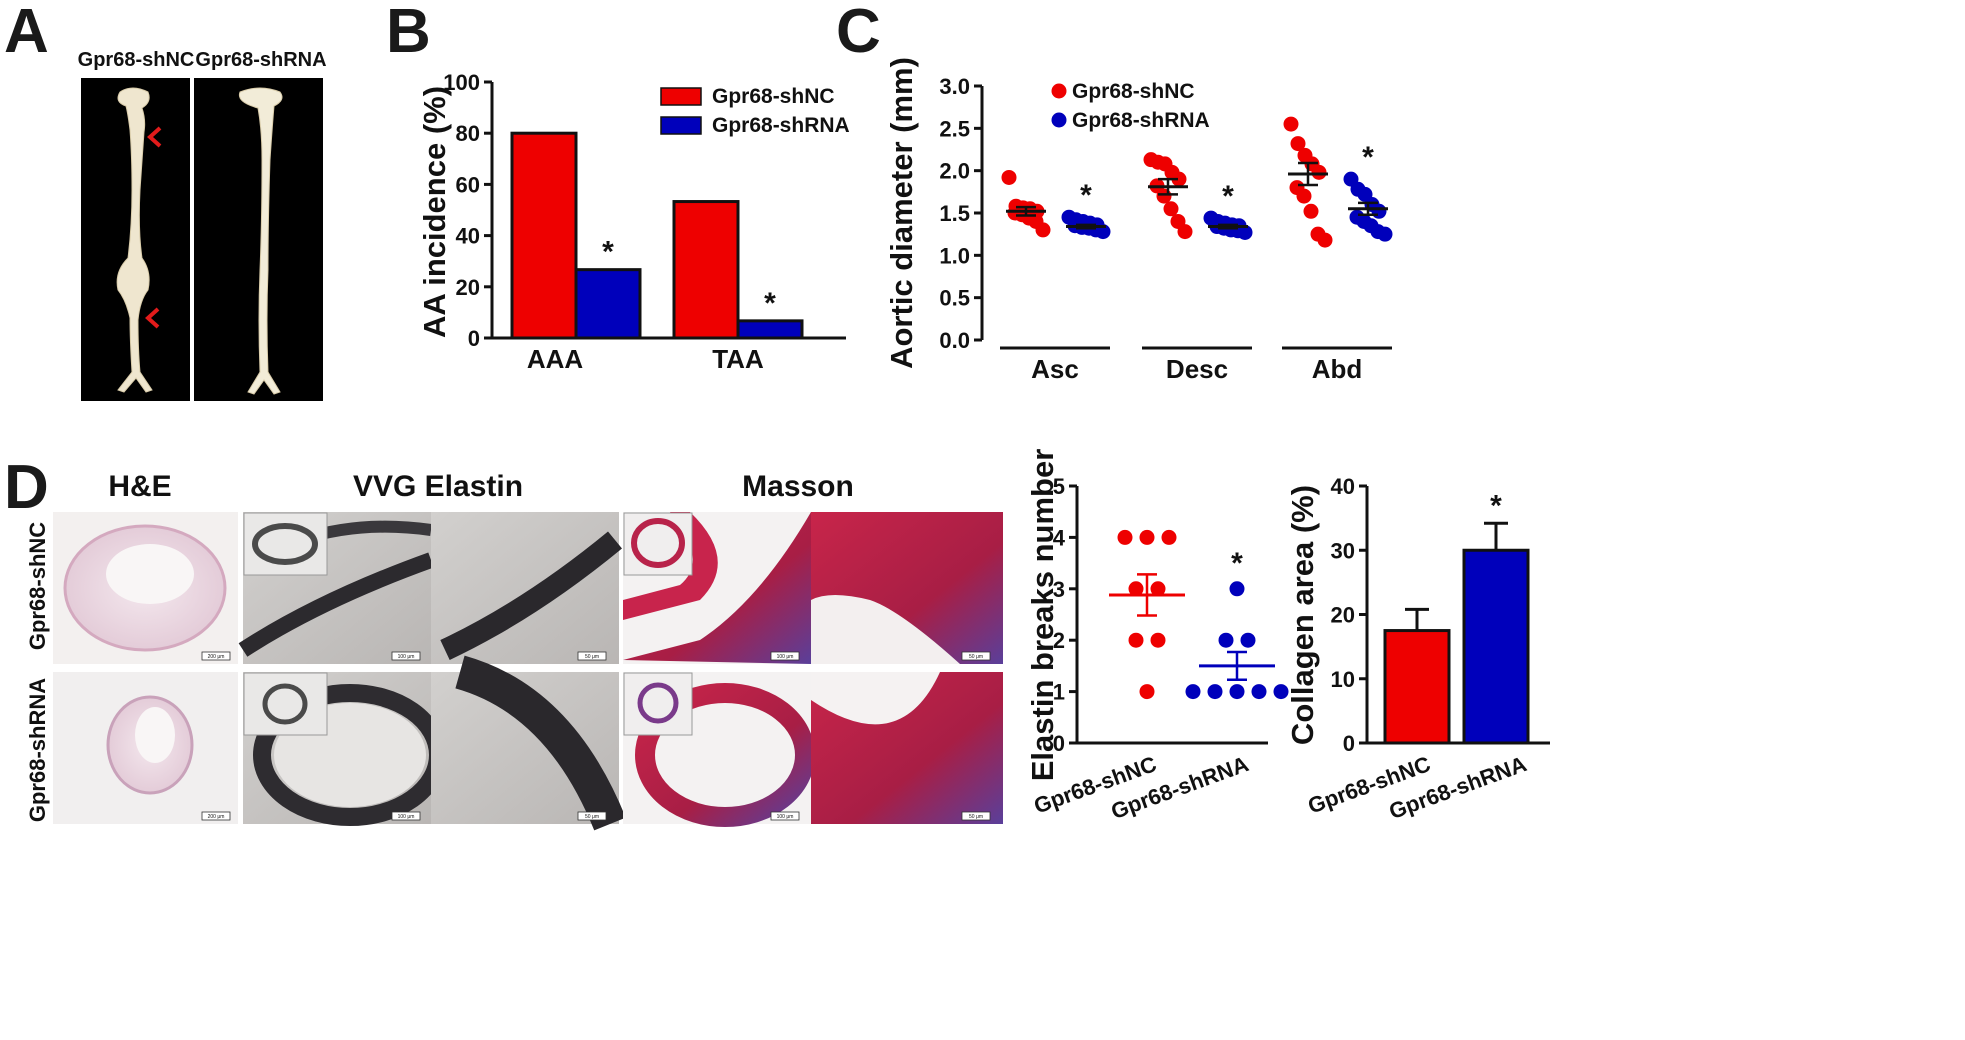  What do you see at coordinates (408, 33) in the screenshot?
I see `panel-b-label: B` at bounding box center [408, 33].